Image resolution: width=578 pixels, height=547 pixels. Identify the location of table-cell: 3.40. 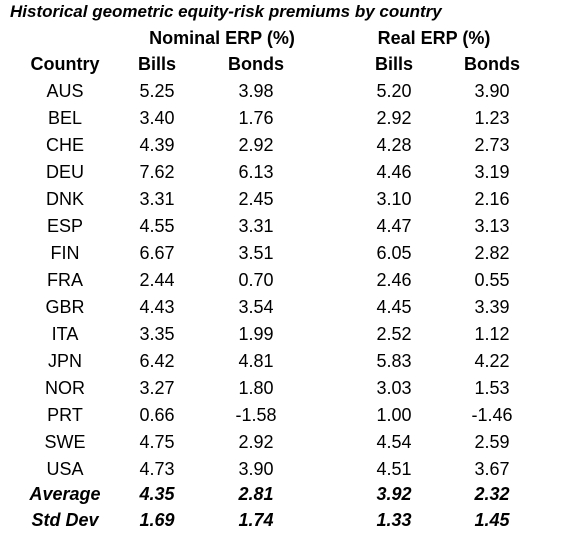
(157, 118).